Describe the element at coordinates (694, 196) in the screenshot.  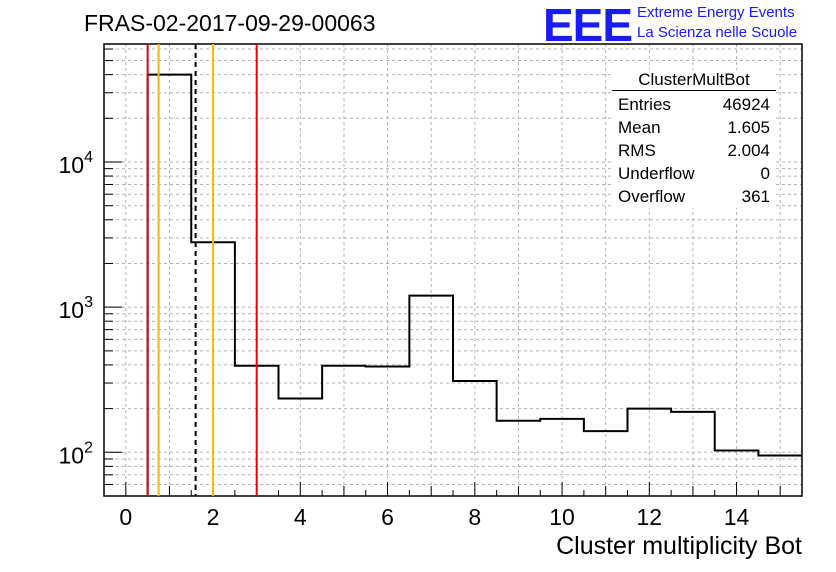
I see `stats-row-overflow: Overflow 361` at that location.